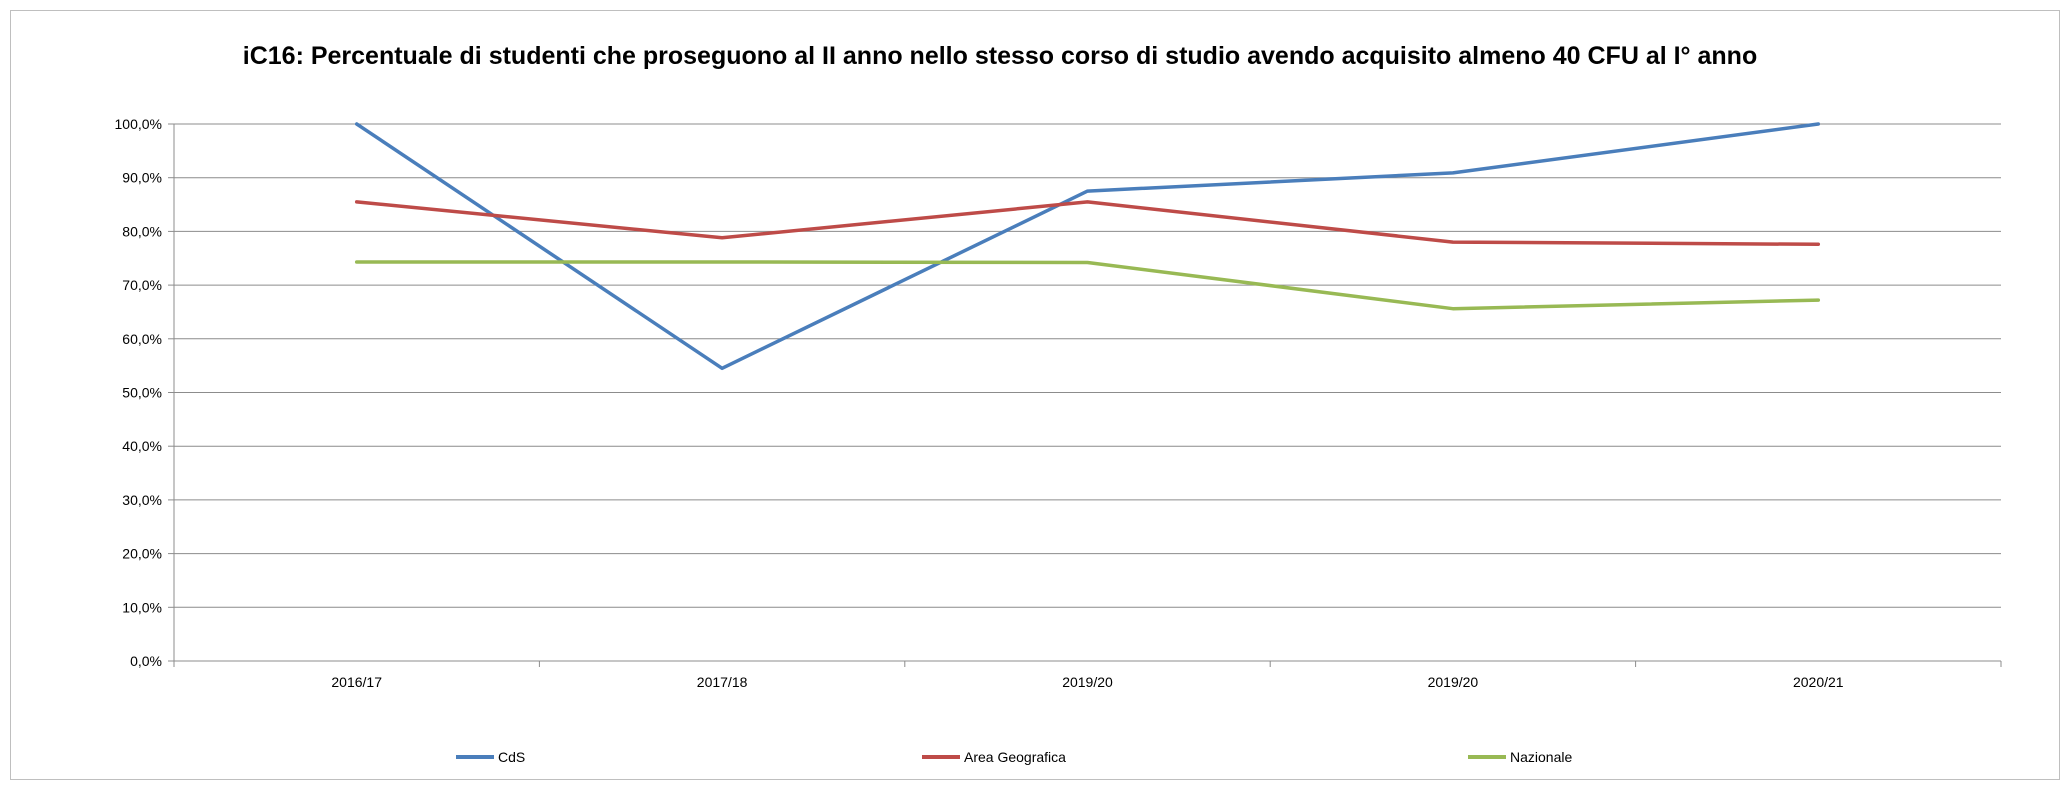  I want to click on y-tick-label: 0,0%, so click(146, 661).